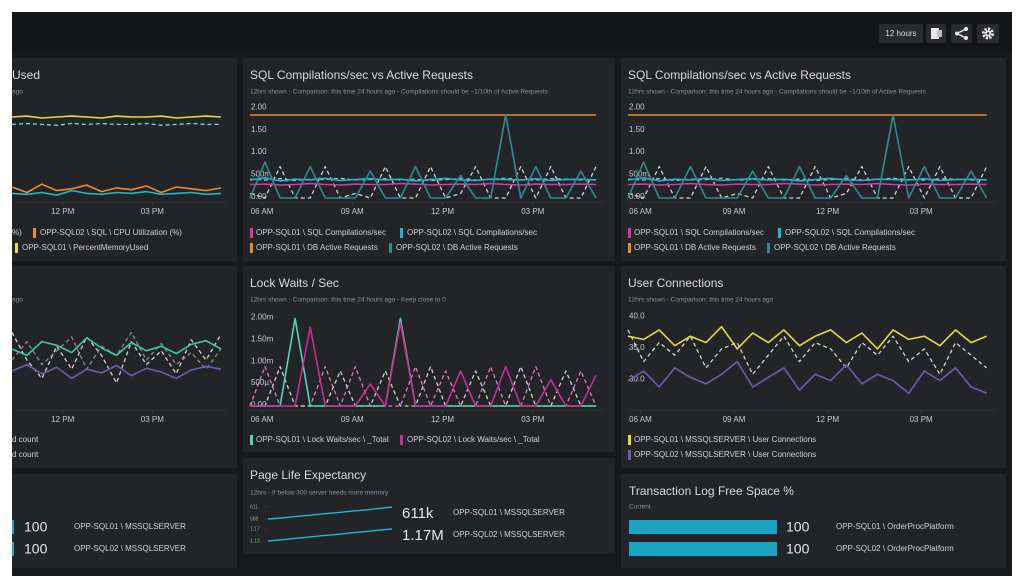 This screenshot has height=586, width=1024. Describe the element at coordinates (637, 129) in the screenshot. I see `y-tick-label: 1.50` at that location.